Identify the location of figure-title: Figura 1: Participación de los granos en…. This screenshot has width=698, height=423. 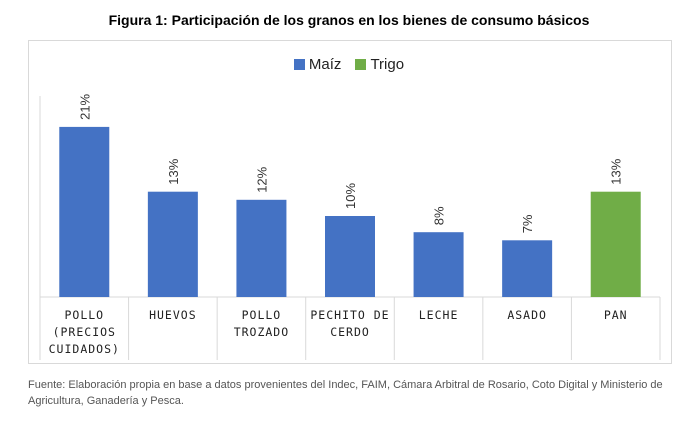
(349, 20).